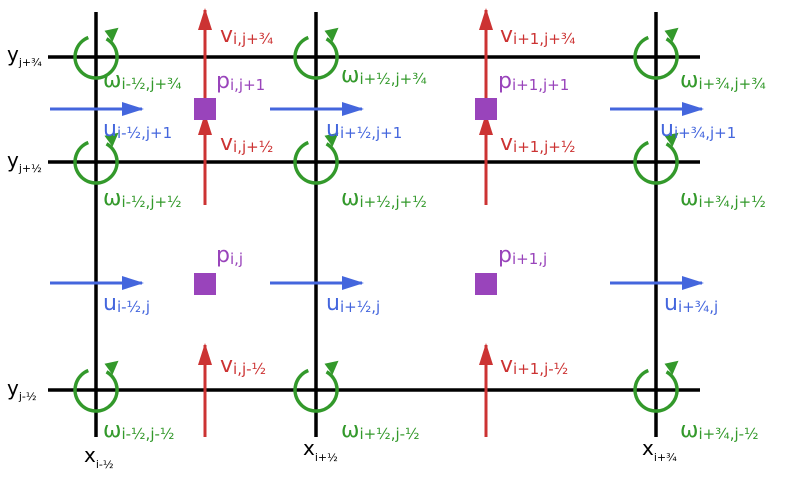 The height and width of the screenshot is (478, 786). Describe the element at coordinates (384, 75) in the screenshot. I see `omega-label: ωi+½,j+¾` at that location.